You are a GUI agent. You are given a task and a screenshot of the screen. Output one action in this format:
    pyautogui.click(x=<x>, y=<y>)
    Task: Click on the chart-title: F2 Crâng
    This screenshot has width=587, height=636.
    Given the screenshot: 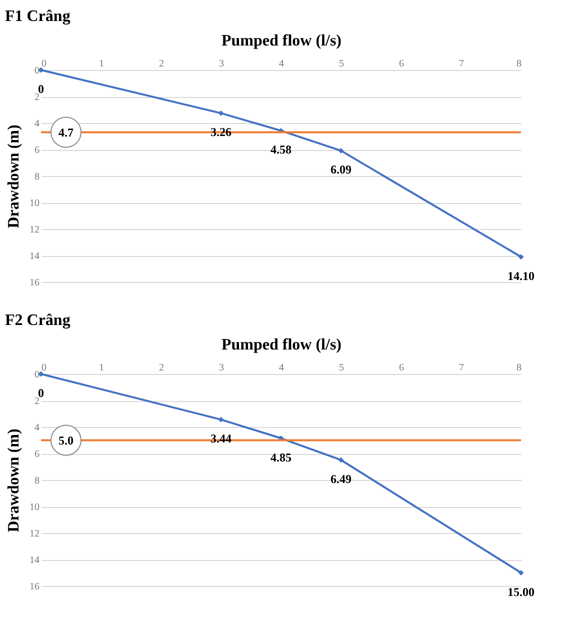 What is the action you would take?
    pyautogui.click(x=37, y=320)
    